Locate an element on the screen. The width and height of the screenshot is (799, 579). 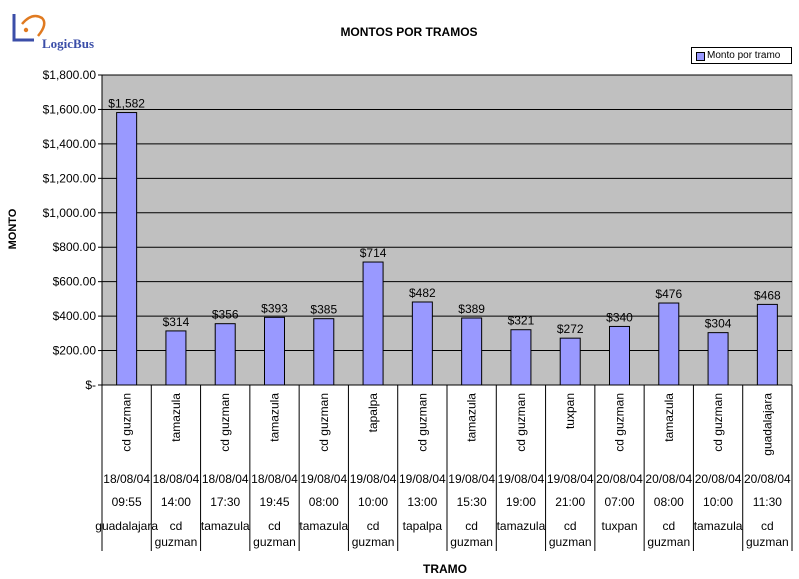
data-label: $393 is located at coordinates (274, 308).